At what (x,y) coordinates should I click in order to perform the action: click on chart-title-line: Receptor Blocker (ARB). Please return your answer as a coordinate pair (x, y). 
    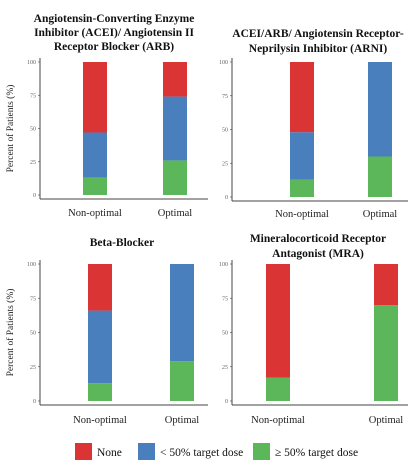
    Looking at the image, I should click on (114, 47).